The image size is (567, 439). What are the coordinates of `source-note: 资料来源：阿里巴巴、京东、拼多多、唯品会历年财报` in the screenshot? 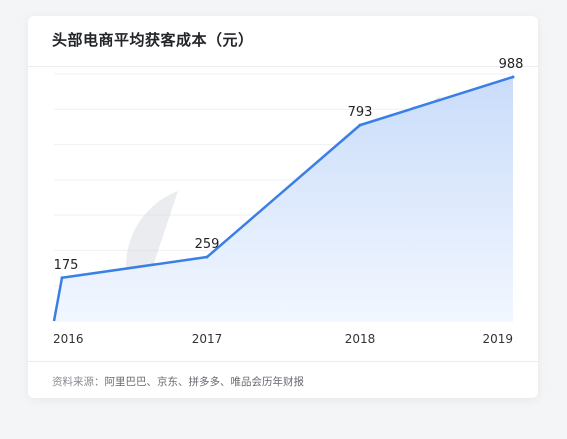 It's located at (178, 381).